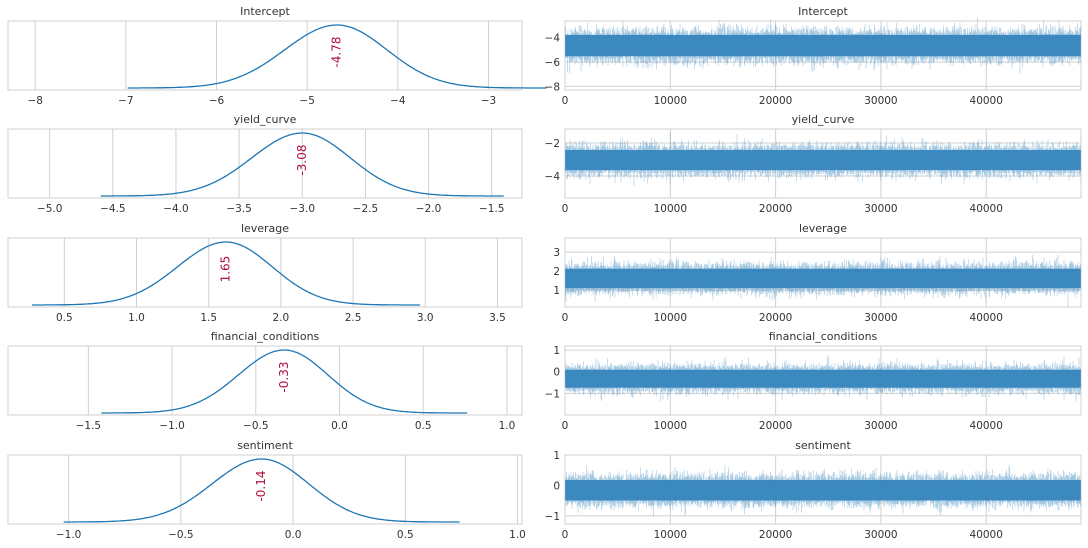 The width and height of the screenshot is (1088, 548). What do you see at coordinates (256, 426) in the screenshot?
I see `x-tick-label: −0.5` at bounding box center [256, 426].